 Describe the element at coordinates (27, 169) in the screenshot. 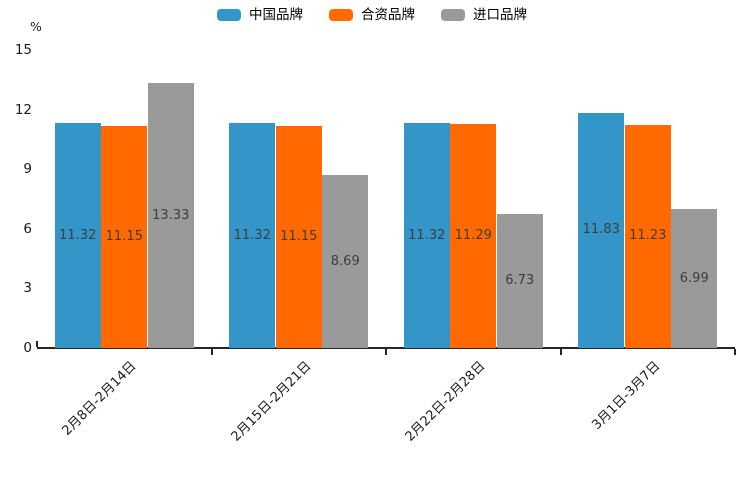

I see `y-tick-label: 9` at that location.